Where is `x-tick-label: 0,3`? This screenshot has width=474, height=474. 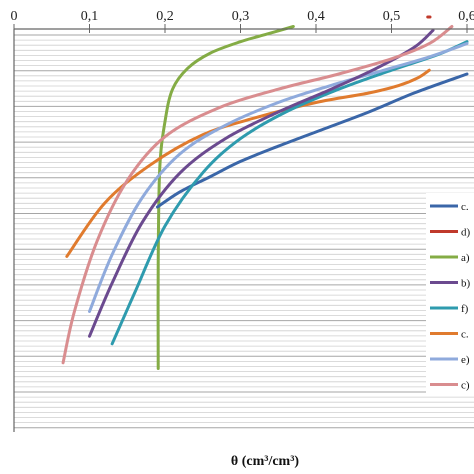
x-tick-label: 0,3 is located at coordinates (241, 16).